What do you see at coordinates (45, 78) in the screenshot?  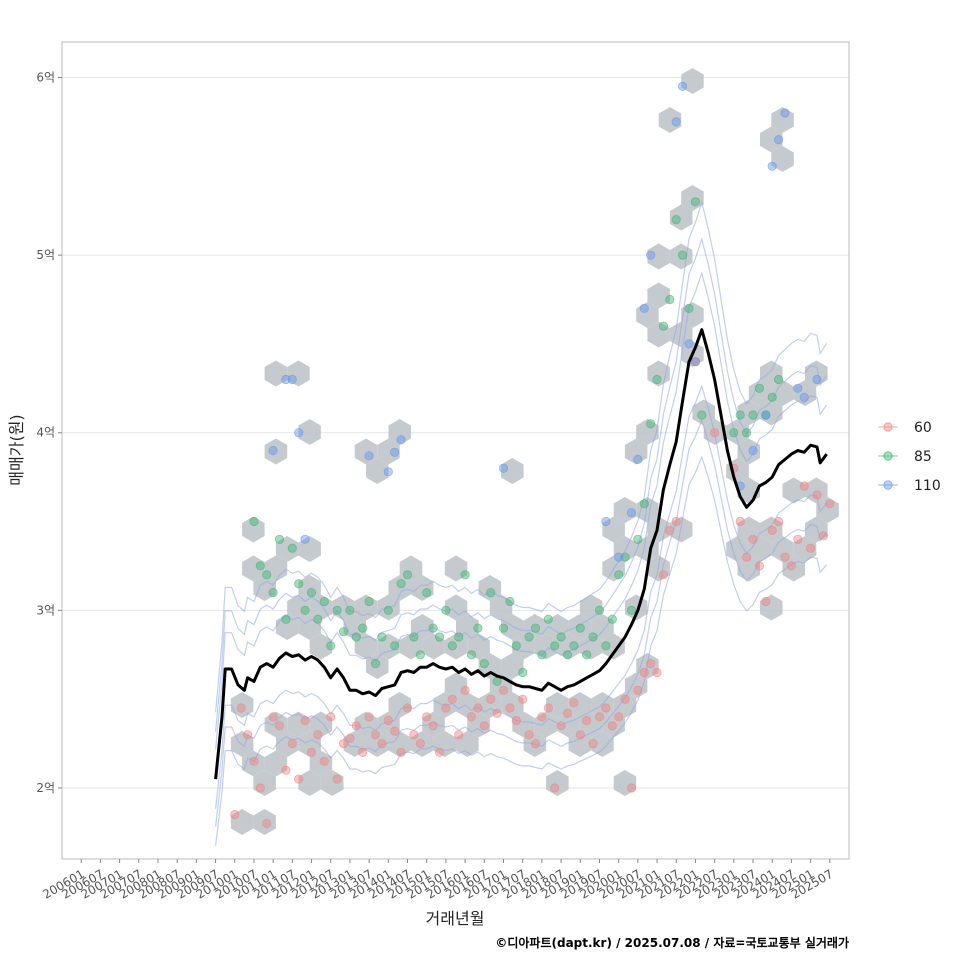 I see `y-tick-label: 6억` at bounding box center [45, 78].